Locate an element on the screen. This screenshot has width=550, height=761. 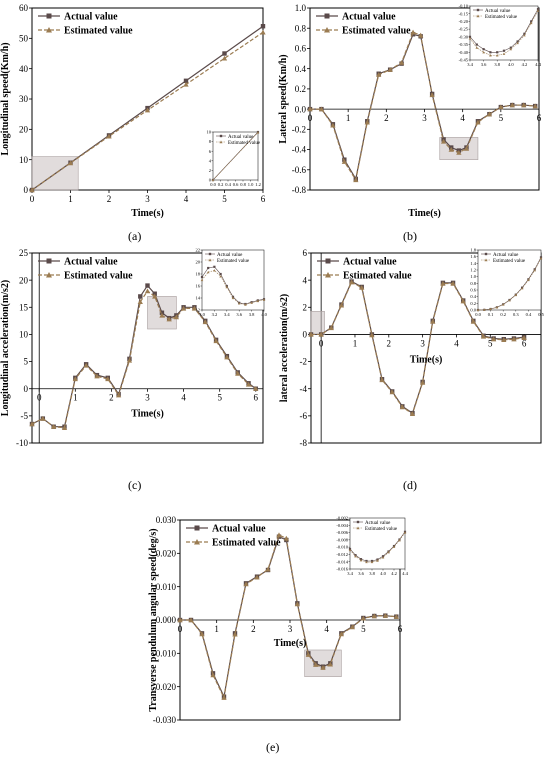
chart-b-inset-y-tick-label: -0.20 is located at coordinates (464, 21).